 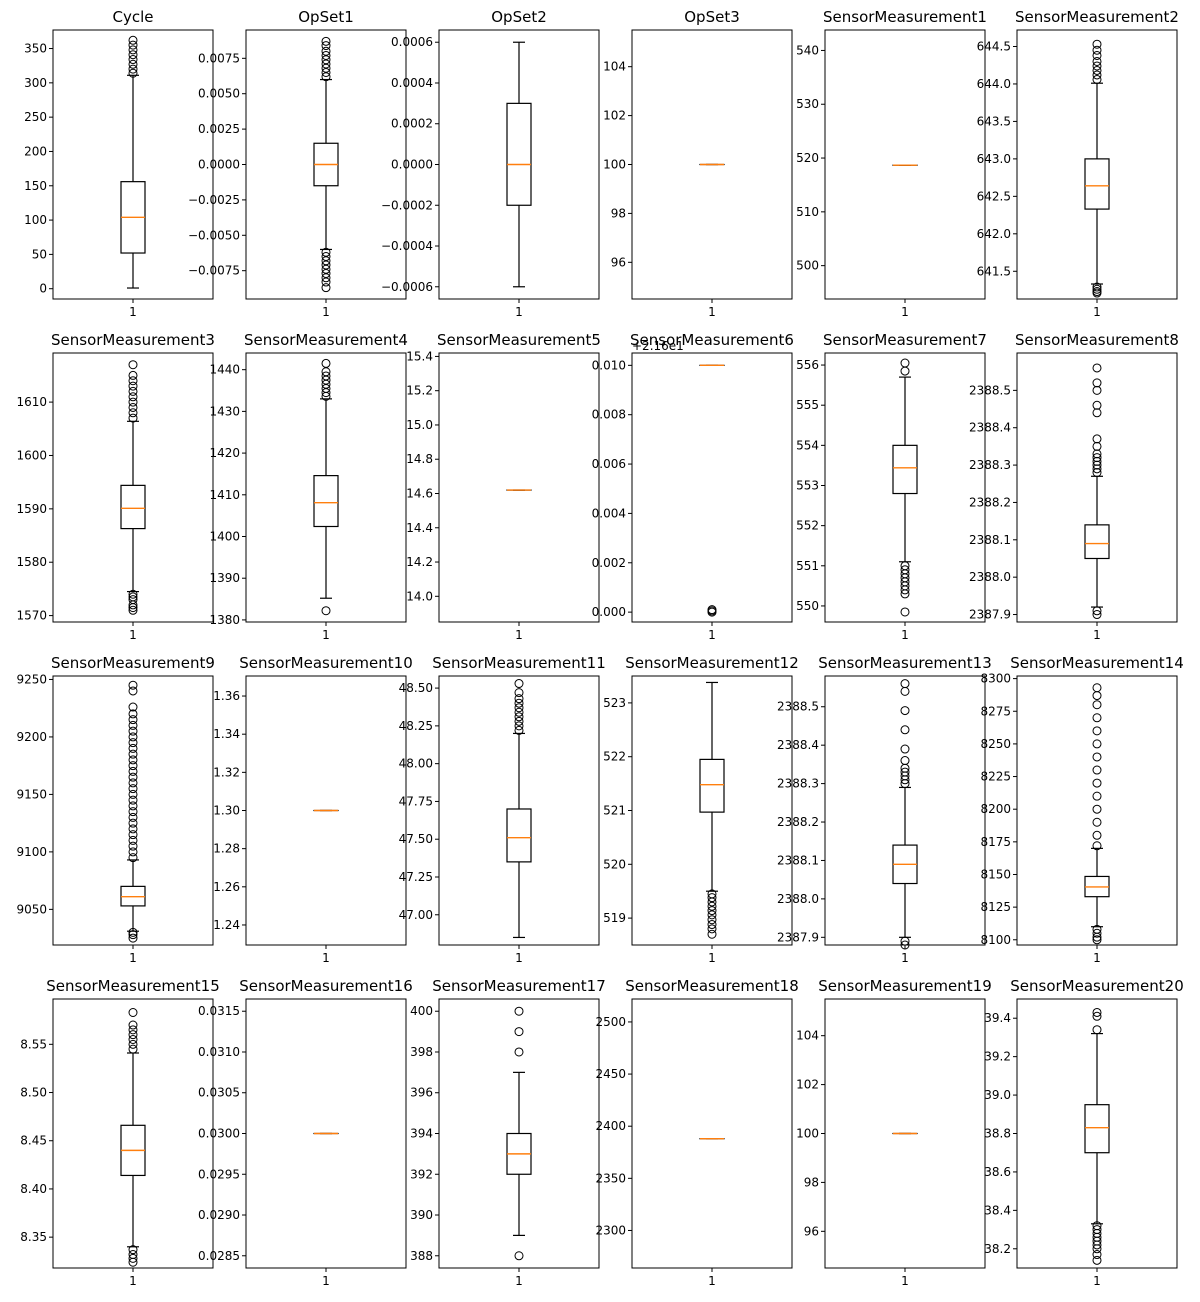 I want to click on chart-6-ytick-label: 644.5, so click(x=994, y=46).